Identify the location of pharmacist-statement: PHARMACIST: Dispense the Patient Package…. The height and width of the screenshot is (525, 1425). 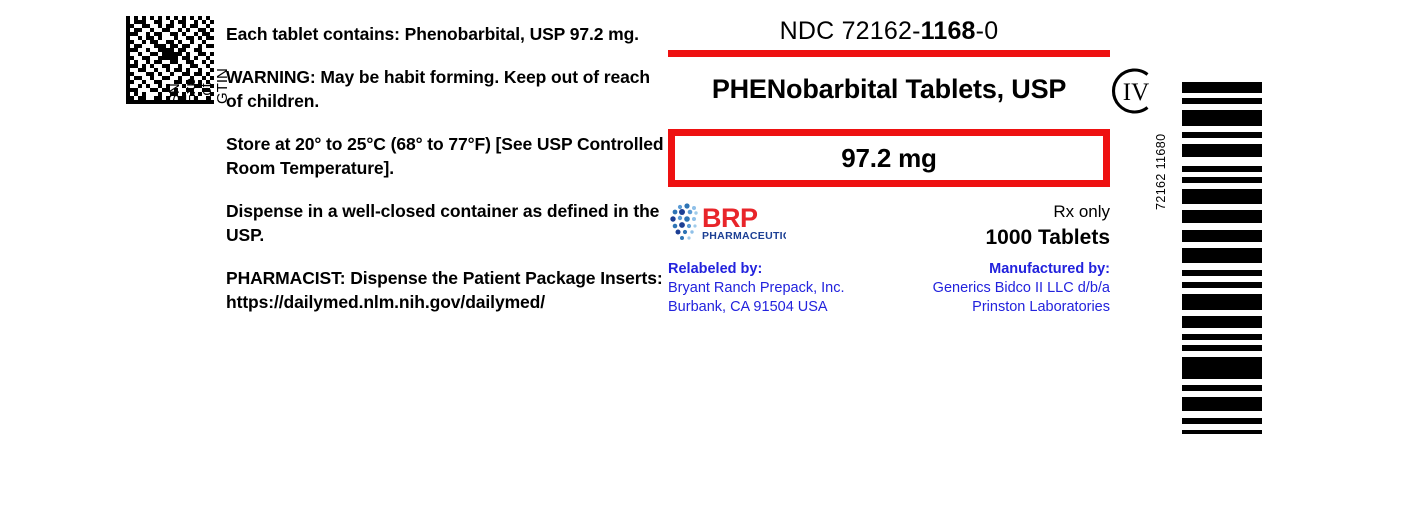
(444, 290).